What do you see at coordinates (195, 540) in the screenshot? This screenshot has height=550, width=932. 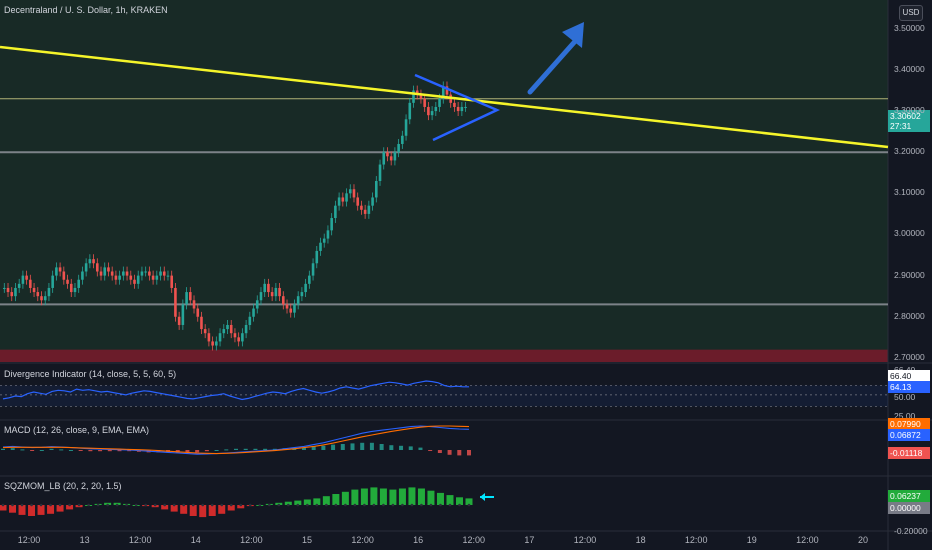 I see `time-tick: 14` at bounding box center [195, 540].